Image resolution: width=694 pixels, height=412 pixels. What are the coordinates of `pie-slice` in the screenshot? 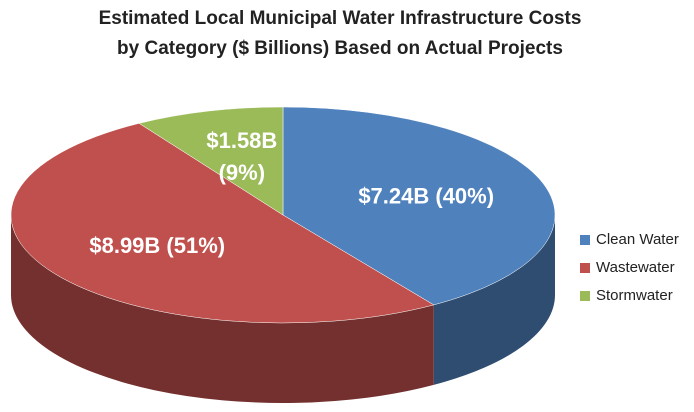 It's located at (211, 161).